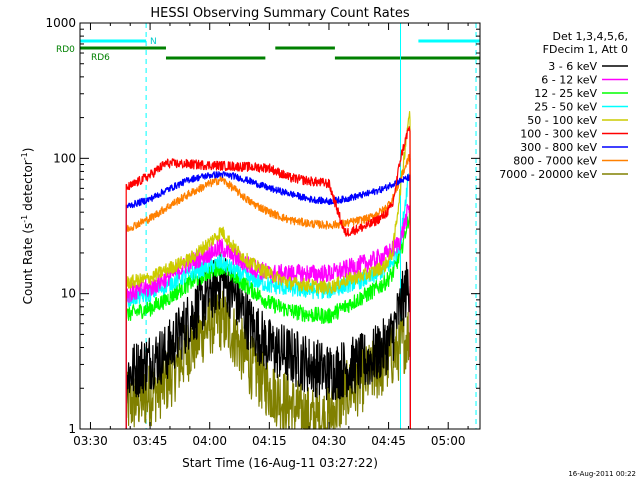 The image size is (640, 480). What do you see at coordinates (24, 219) in the screenshot?
I see `y-axis-label-sup: -1` at bounding box center [24, 219].